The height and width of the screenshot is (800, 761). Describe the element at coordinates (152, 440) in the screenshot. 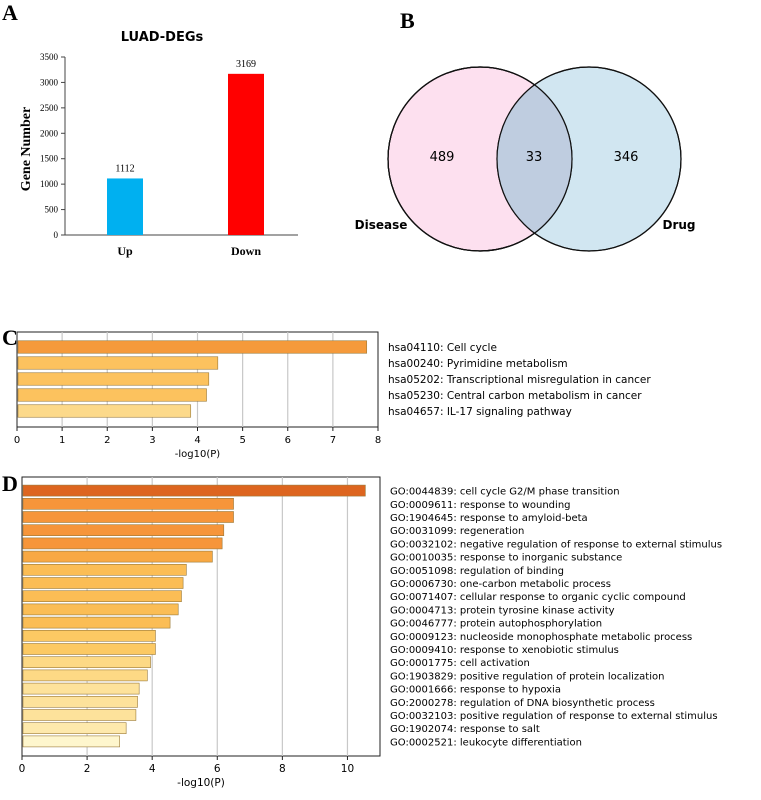

I see `panel-c-xtick-label: 3` at that location.